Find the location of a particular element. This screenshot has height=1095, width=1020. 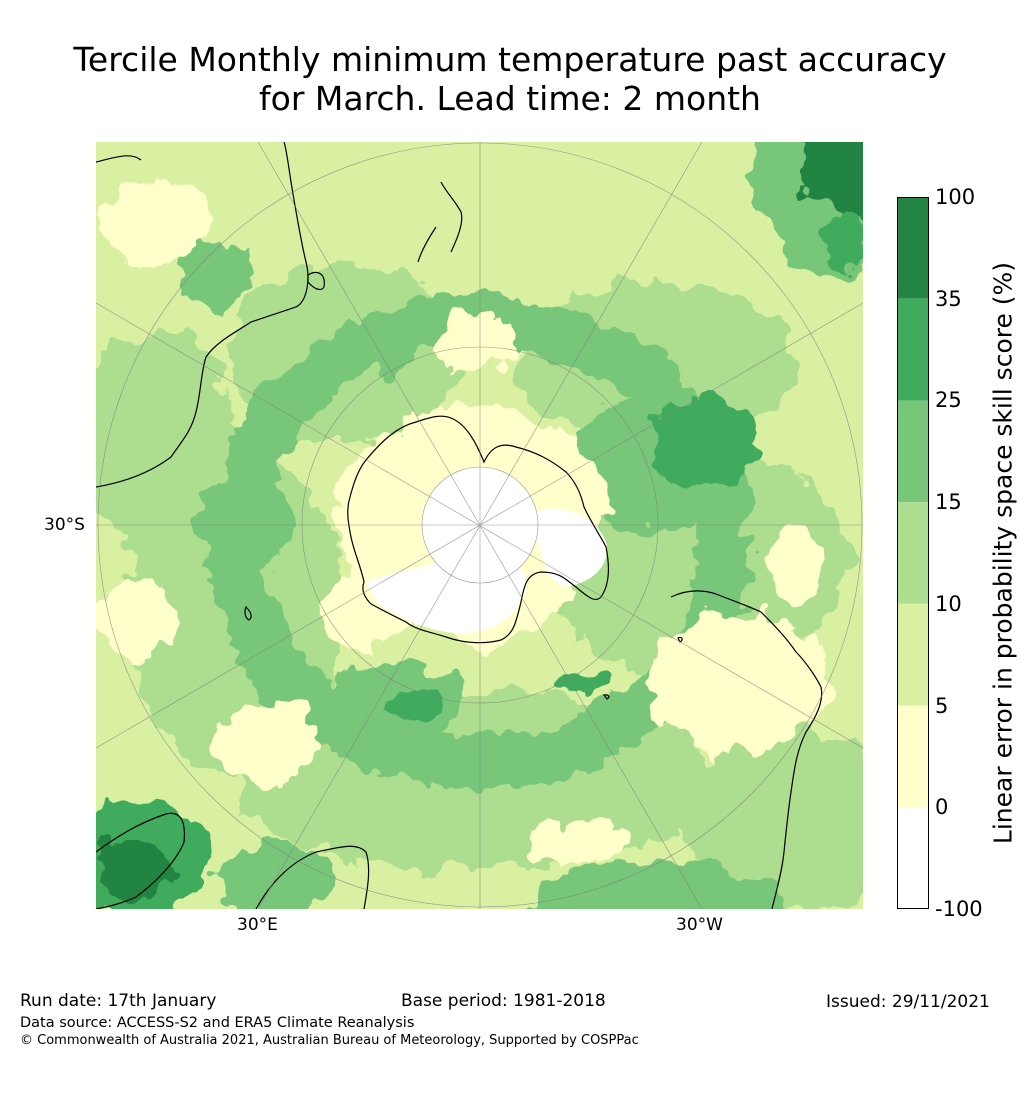

colorbar-frame is located at coordinates (913, 553).